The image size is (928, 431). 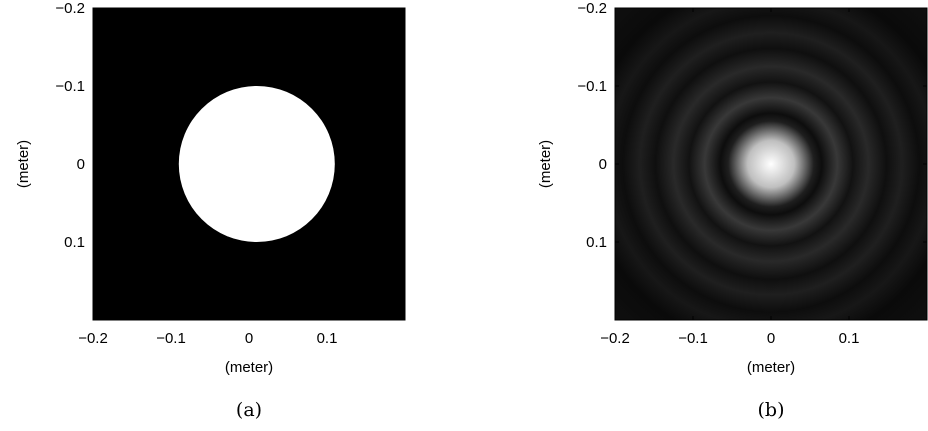 I want to click on panel-a-y-tick-label: −0.1, so click(x=70, y=86).